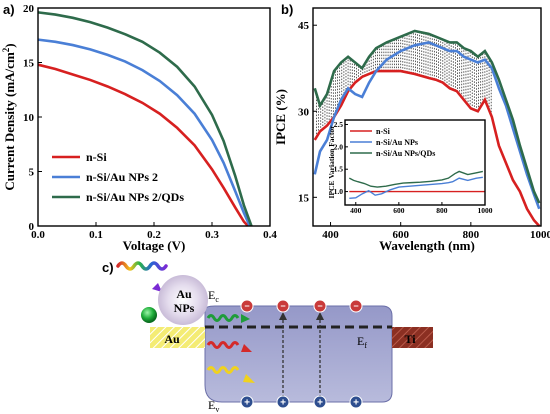 This screenshot has height=414, width=550. I want to click on valence-band-label: Ev, so click(213, 406).